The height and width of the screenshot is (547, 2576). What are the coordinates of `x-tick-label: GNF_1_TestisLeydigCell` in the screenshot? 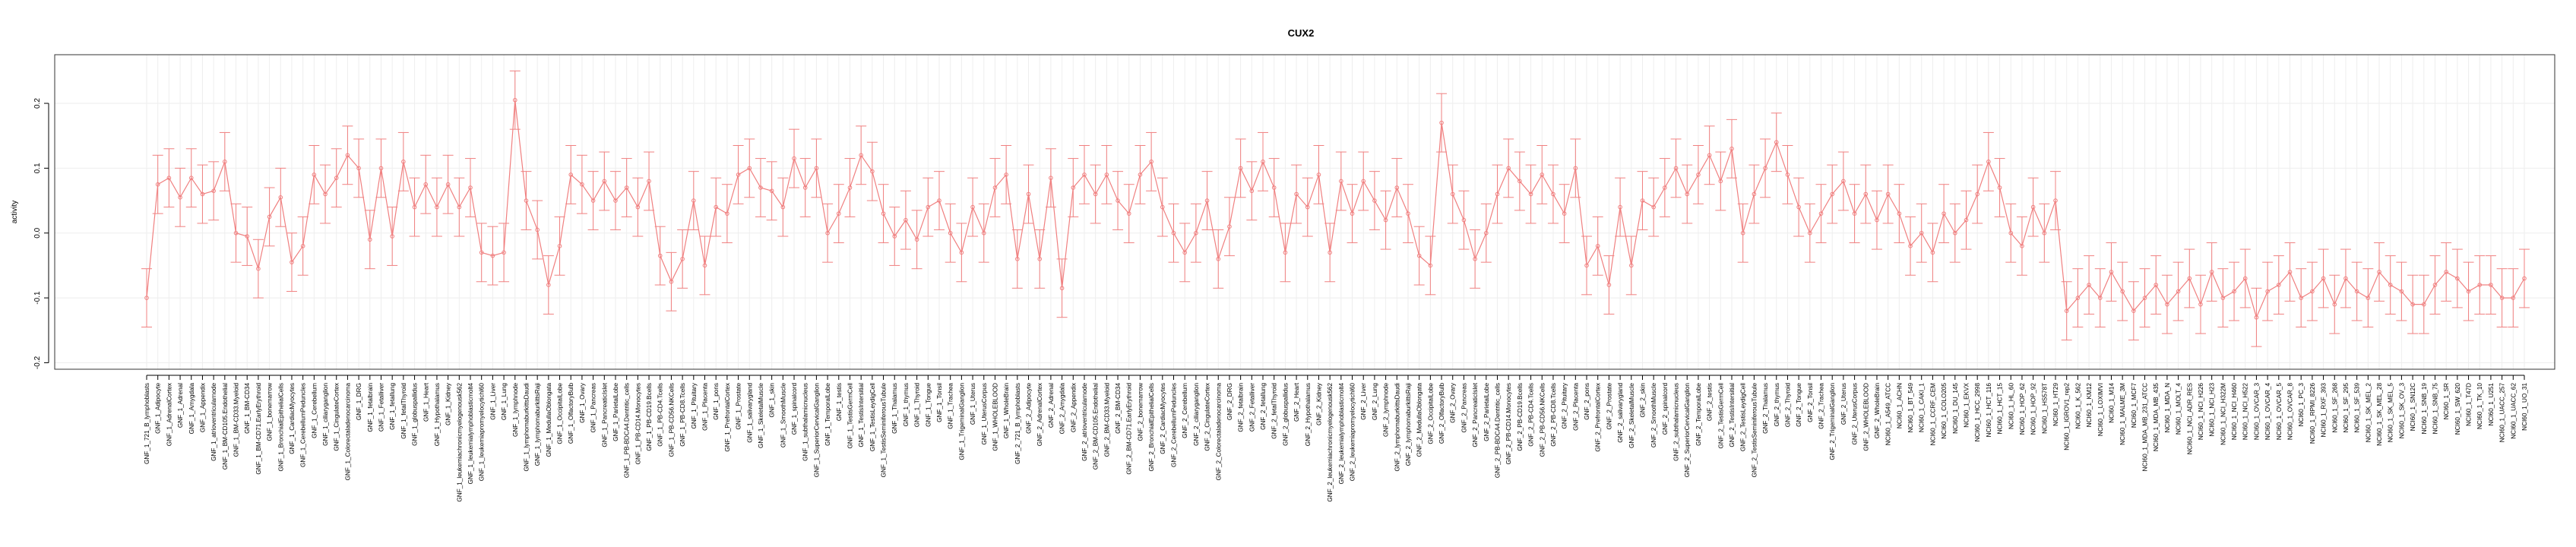 It's located at (872, 417).